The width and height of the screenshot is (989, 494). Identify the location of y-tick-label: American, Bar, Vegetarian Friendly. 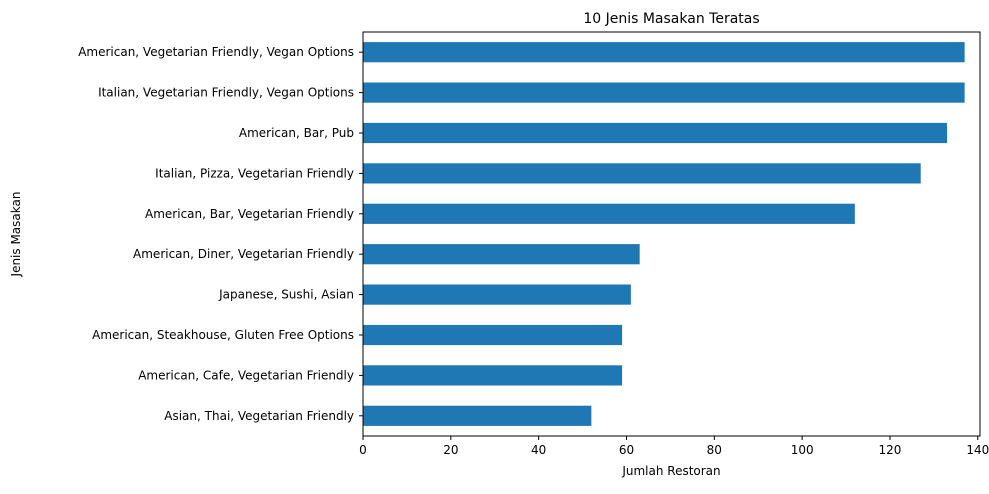
(249, 214).